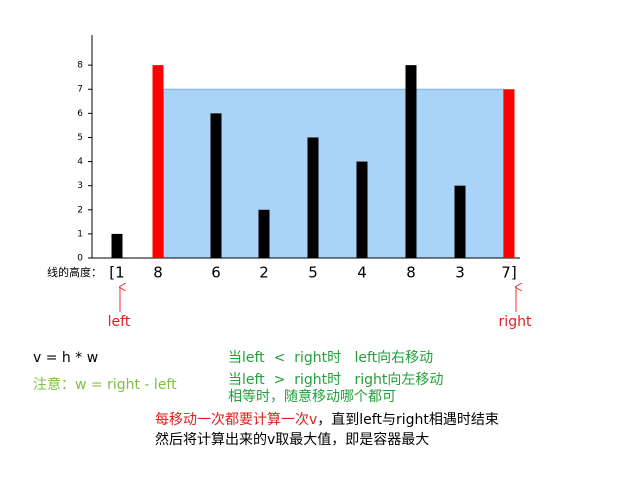  I want to click on y-tick-label: 1, so click(80, 234).